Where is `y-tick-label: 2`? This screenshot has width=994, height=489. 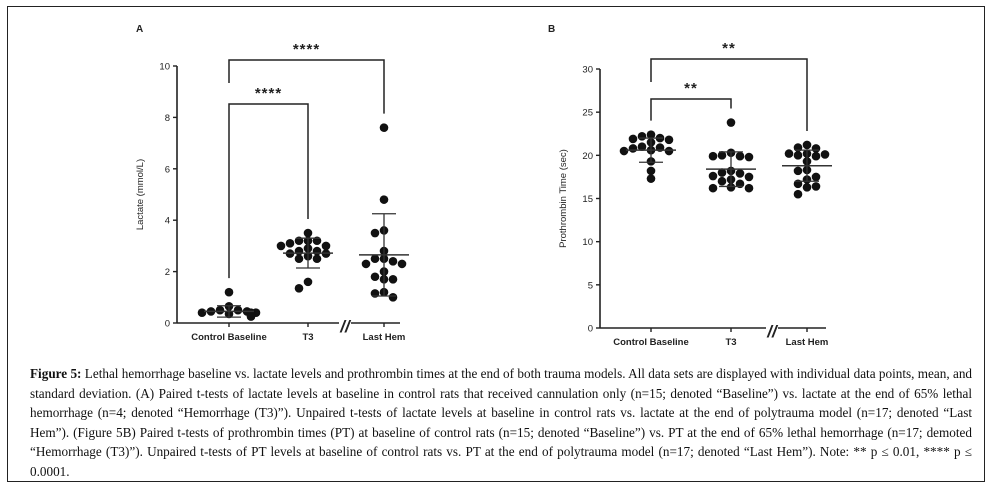 y-tick-label: 2 is located at coordinates (167, 272).